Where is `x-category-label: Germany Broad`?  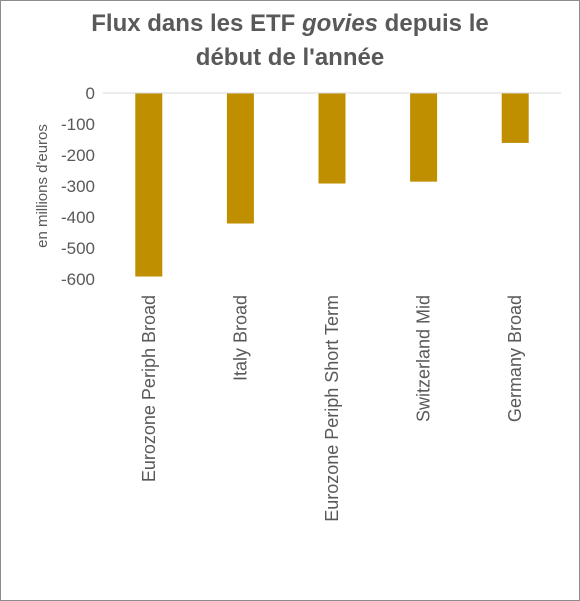
x-category-label: Germany Broad is located at coordinates (515, 358).